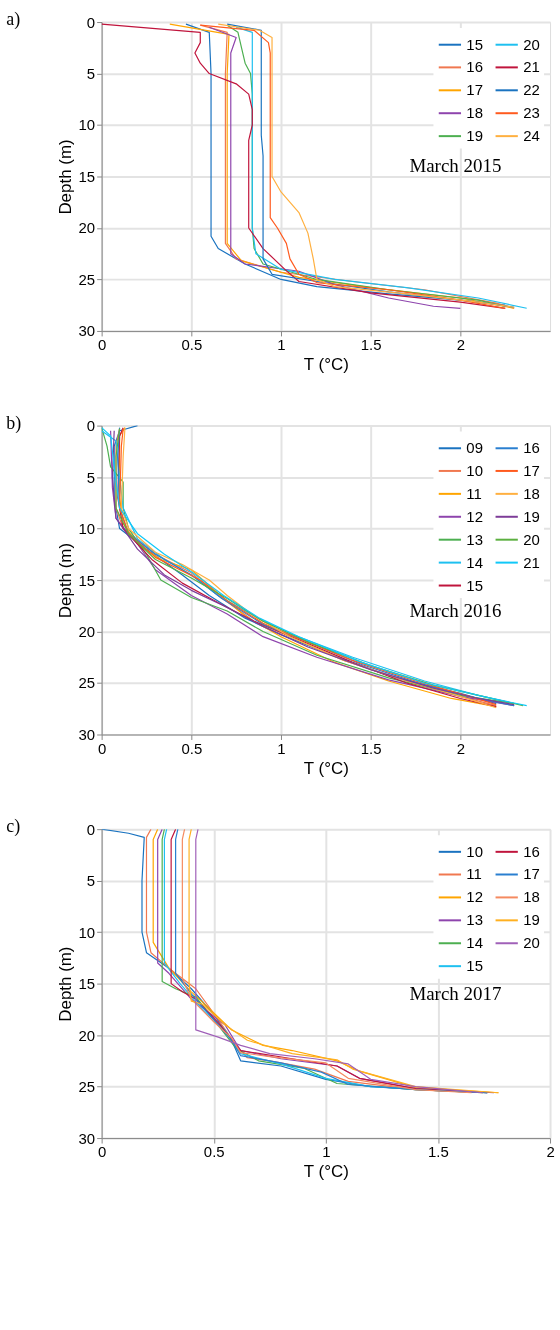 This screenshot has width=560, height=1330. What do you see at coordinates (455, 993) in the screenshot?
I see `annotation: March 2017` at bounding box center [455, 993].